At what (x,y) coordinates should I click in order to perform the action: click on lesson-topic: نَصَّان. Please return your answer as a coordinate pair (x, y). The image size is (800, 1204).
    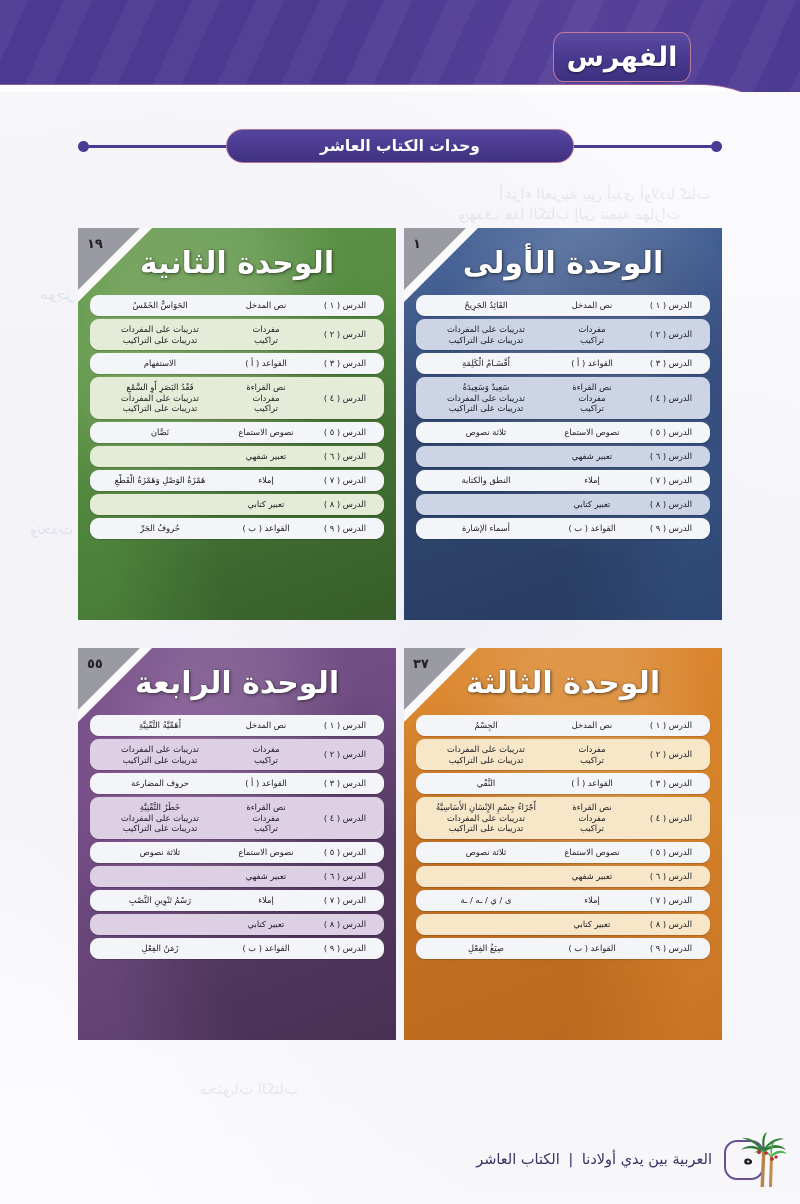
    Looking at the image, I should click on (160, 432).